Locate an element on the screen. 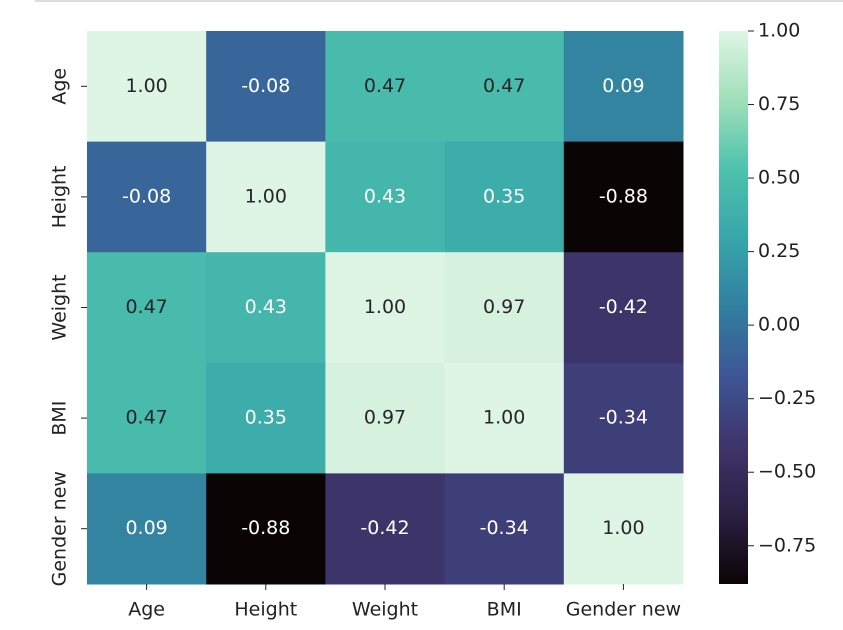 This screenshot has width=843, height=630. x-tick-label: BMI is located at coordinates (504, 610).